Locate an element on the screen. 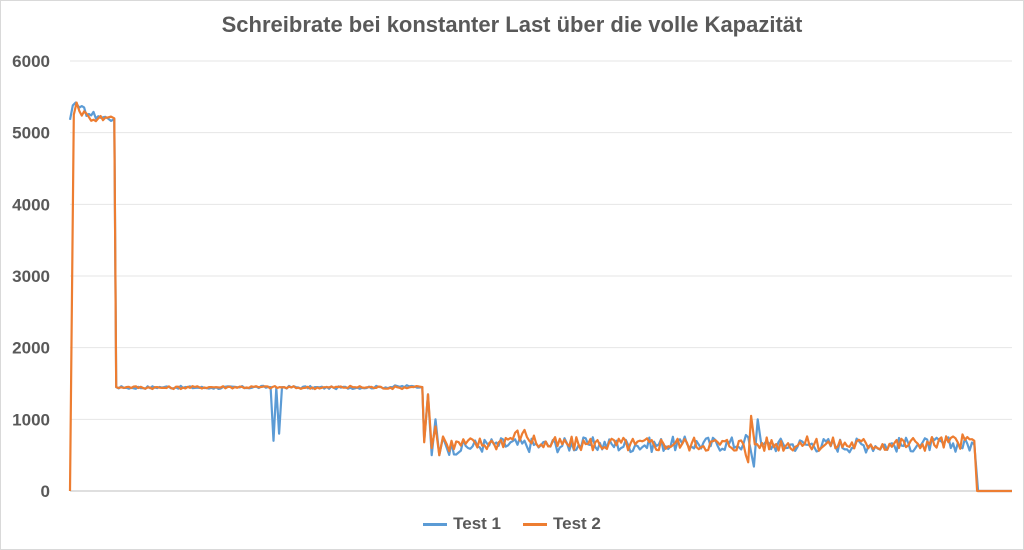  legend-item-1: Test 1 is located at coordinates (462, 524).